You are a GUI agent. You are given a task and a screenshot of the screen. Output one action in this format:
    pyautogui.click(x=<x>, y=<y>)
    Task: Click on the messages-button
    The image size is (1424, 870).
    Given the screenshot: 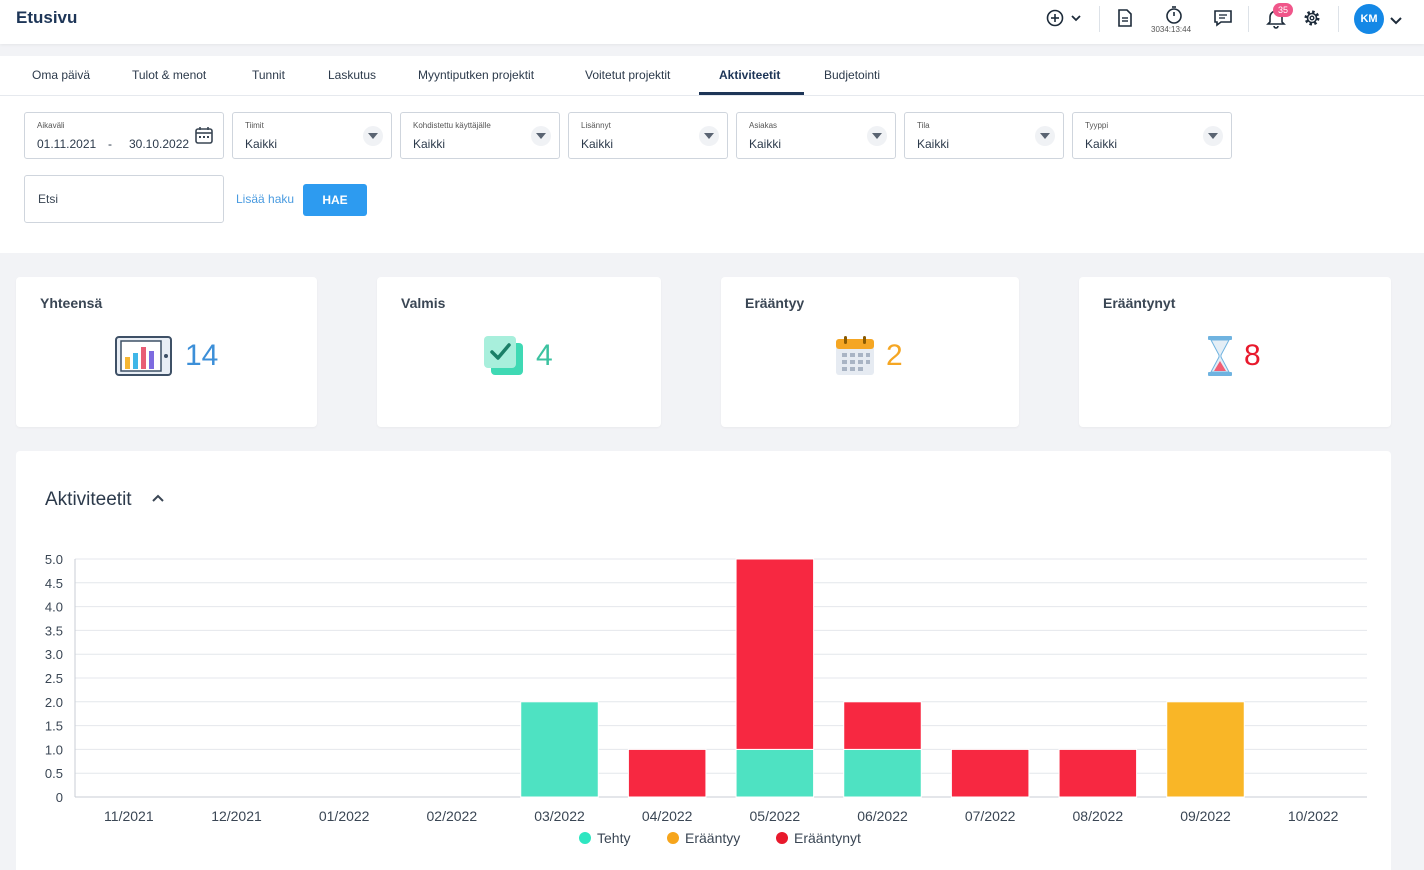 What is the action you would take?
    pyautogui.click(x=1223, y=18)
    